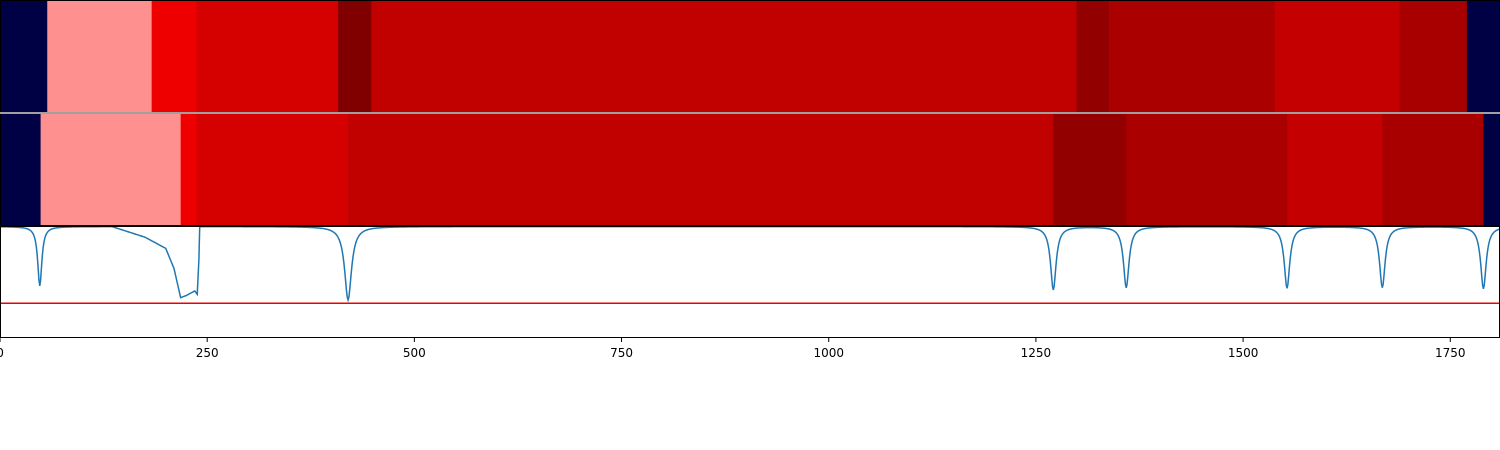 Image resolution: width=1500 pixels, height=450 pixels. Describe the element at coordinates (733, 349) in the screenshot. I see `x-axis: 0 250 500 750 1000 1250 1500 1750` at that location.